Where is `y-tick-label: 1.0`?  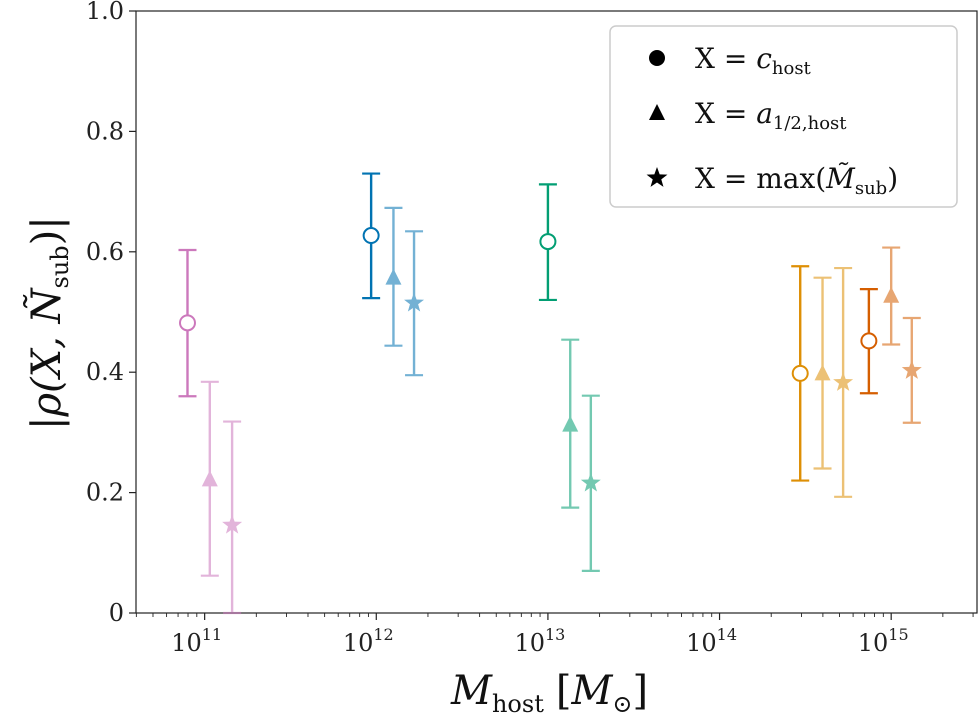
y-tick-label: 1.0 is located at coordinates (105, 12).